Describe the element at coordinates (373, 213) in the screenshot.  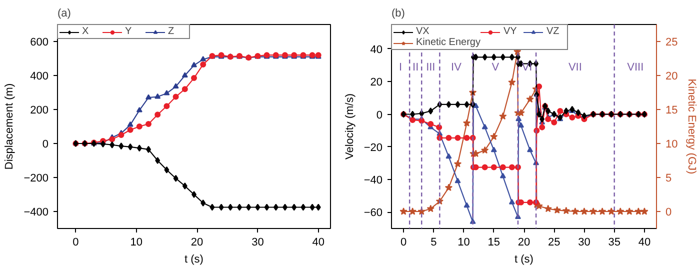
I see `y-tick-label: −60` at that location.